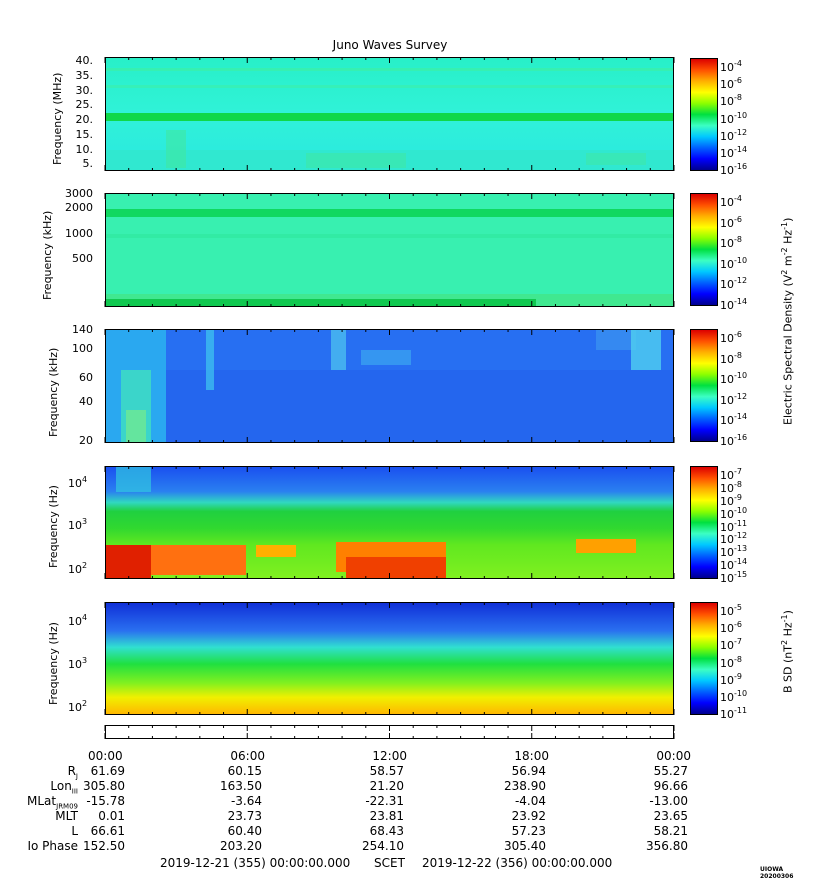 The width and height of the screenshot is (815, 880). What do you see at coordinates (79, 207) in the screenshot?
I see `p2-ytick: 2000` at bounding box center [79, 207].